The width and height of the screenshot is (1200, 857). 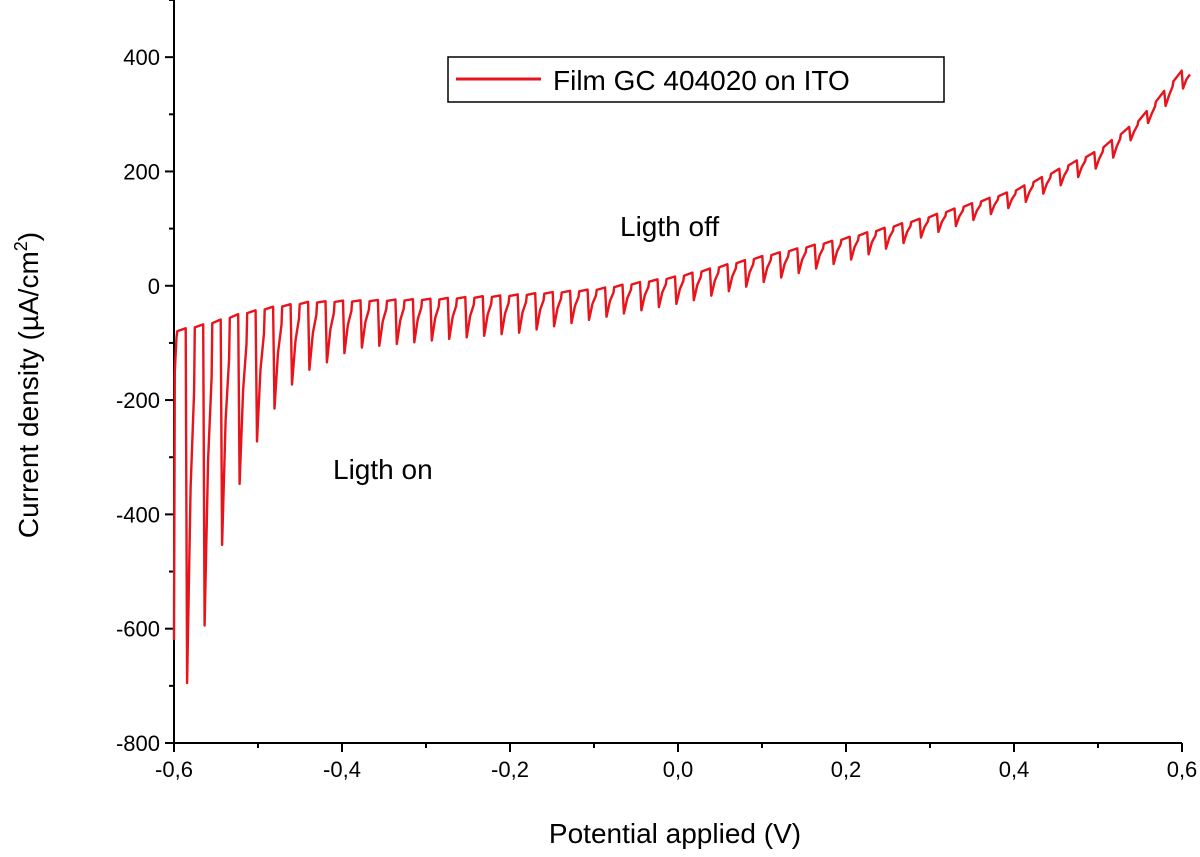 I want to click on y-ticks: -800 -600 -400 -200 0 200 400, so click(x=145, y=378).